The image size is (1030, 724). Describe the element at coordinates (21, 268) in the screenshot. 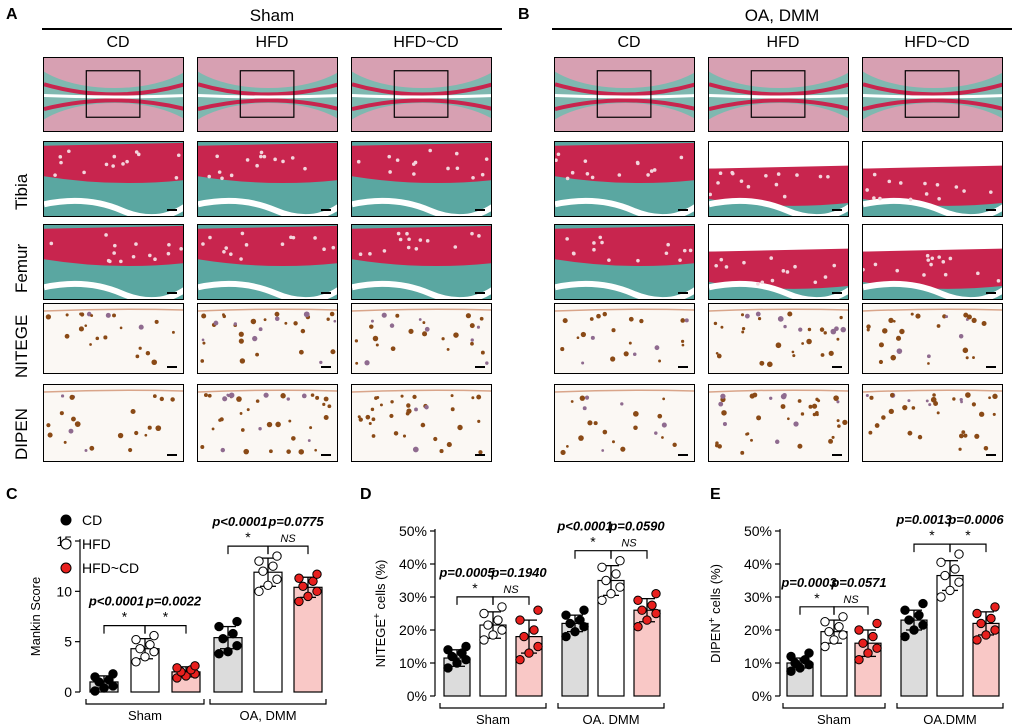

I see `row-label-femur: Femur` at that location.